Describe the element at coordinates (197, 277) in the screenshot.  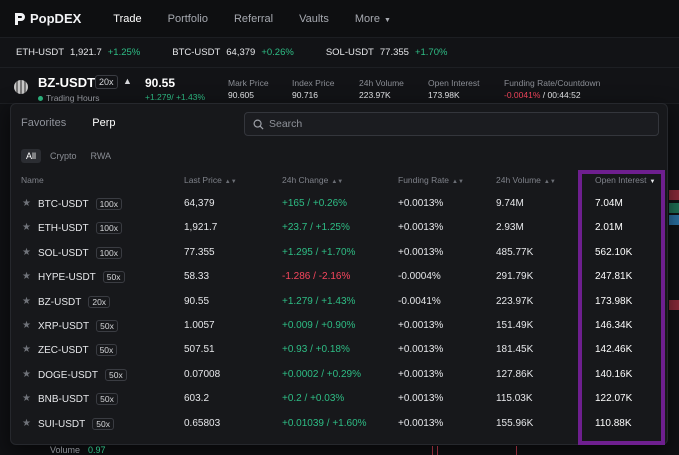
I see `row-last-price: 58.33` at that location.